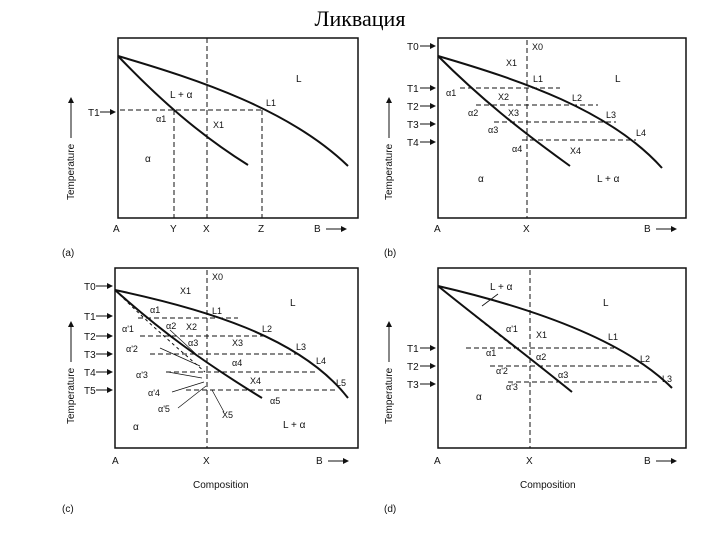 This screenshot has height=540, width=720. What do you see at coordinates (645, 359) in the screenshot?
I see `panel-d-point-L2: L2` at bounding box center [645, 359].